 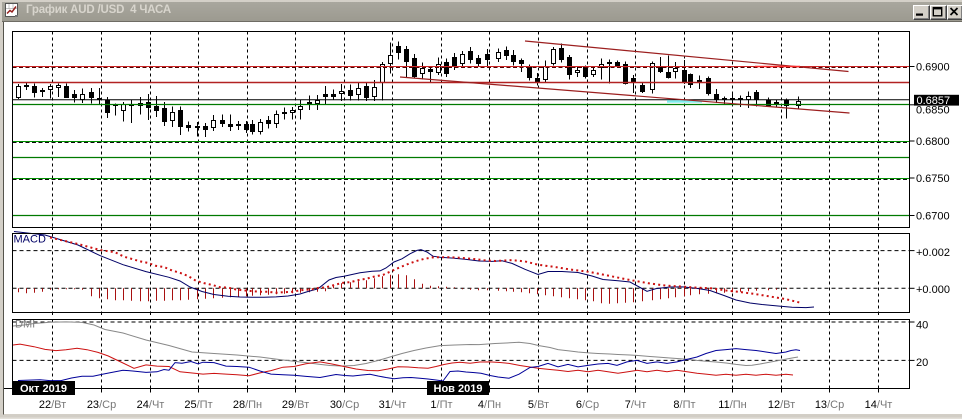 What do you see at coordinates (25, 325) in the screenshot?
I see `svg-text: DMI` at bounding box center [25, 325].